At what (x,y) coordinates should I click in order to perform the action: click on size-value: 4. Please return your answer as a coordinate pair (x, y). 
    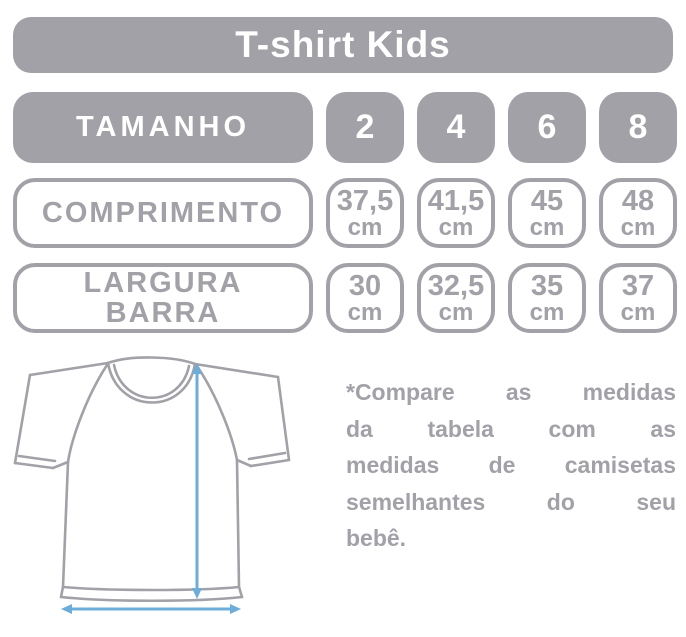
    Looking at the image, I should click on (456, 126).